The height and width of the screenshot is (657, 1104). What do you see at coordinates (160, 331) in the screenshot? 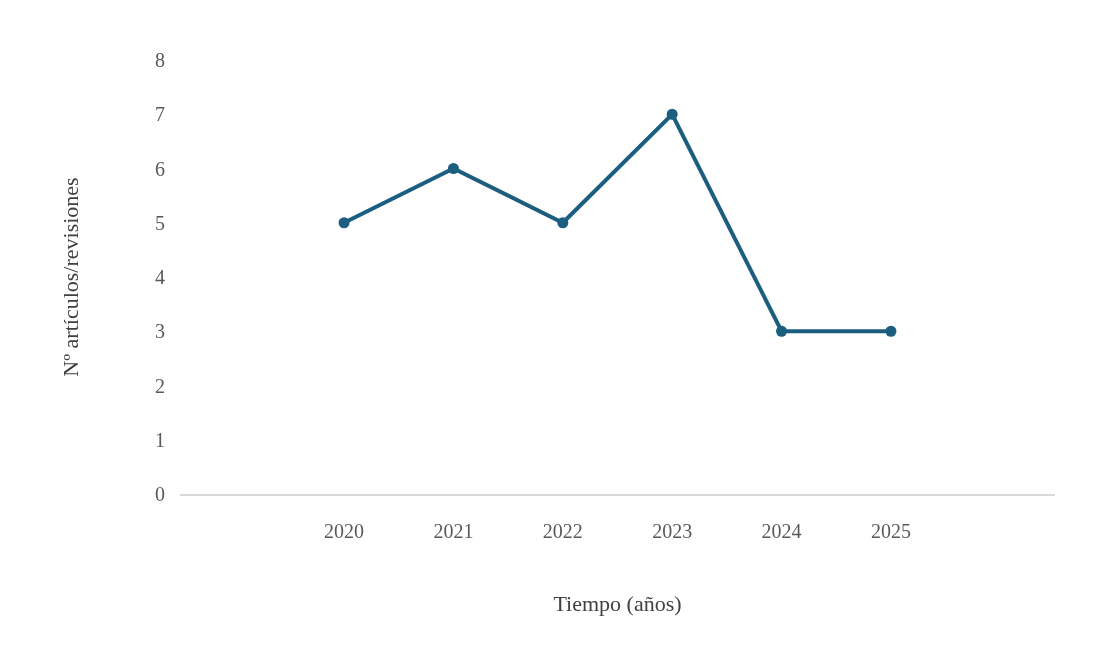
I see `y-tick-label: 3` at bounding box center [160, 331].